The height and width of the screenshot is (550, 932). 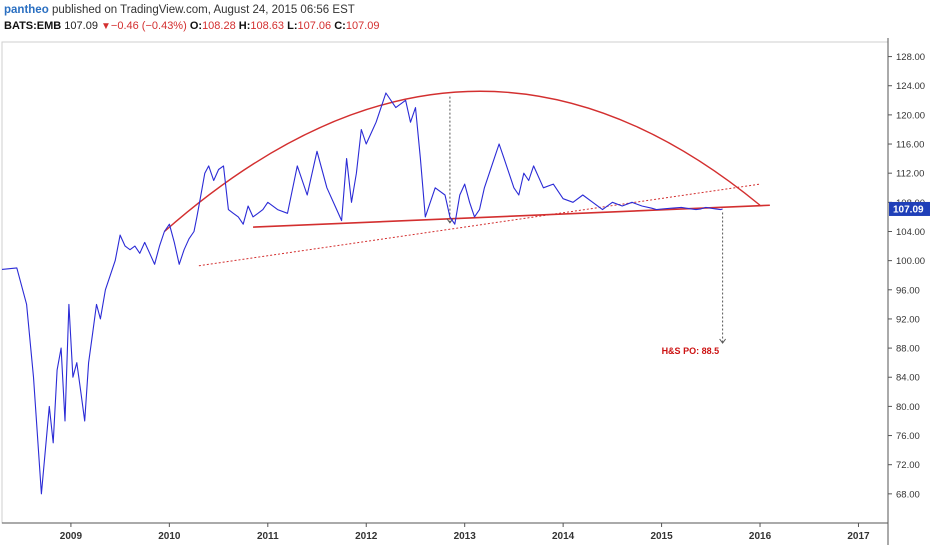 I want to click on time-axis: 2009 2010 2011 2012 2013 2014 2015 2016 2017, so click(x=465, y=532).